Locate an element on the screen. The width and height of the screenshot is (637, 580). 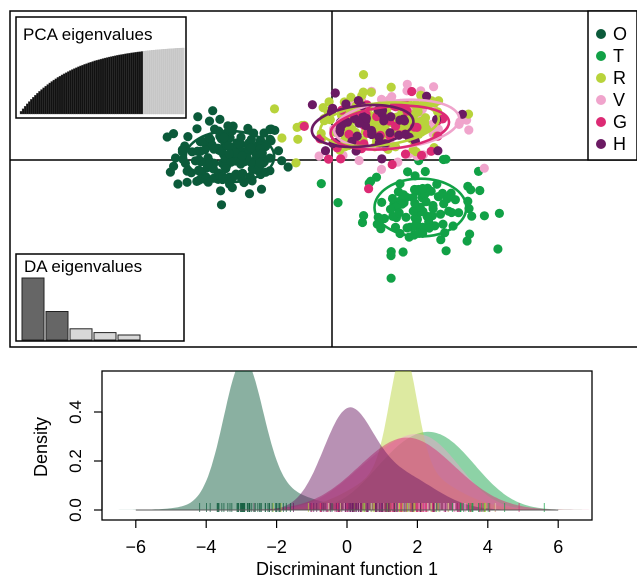
da-eigenvalues-inset: DA eigenvalues is located at coordinates (100, 297).